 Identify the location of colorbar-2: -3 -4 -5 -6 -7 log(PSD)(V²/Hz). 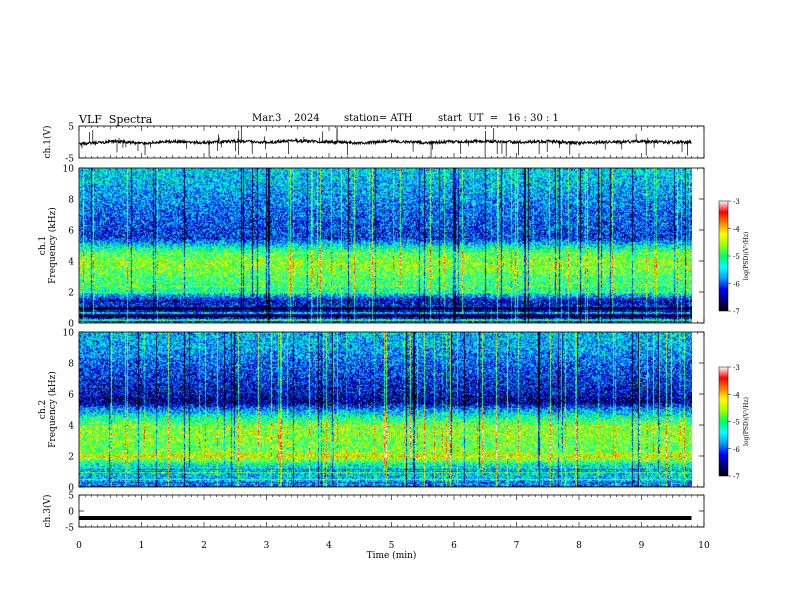
(734, 422).